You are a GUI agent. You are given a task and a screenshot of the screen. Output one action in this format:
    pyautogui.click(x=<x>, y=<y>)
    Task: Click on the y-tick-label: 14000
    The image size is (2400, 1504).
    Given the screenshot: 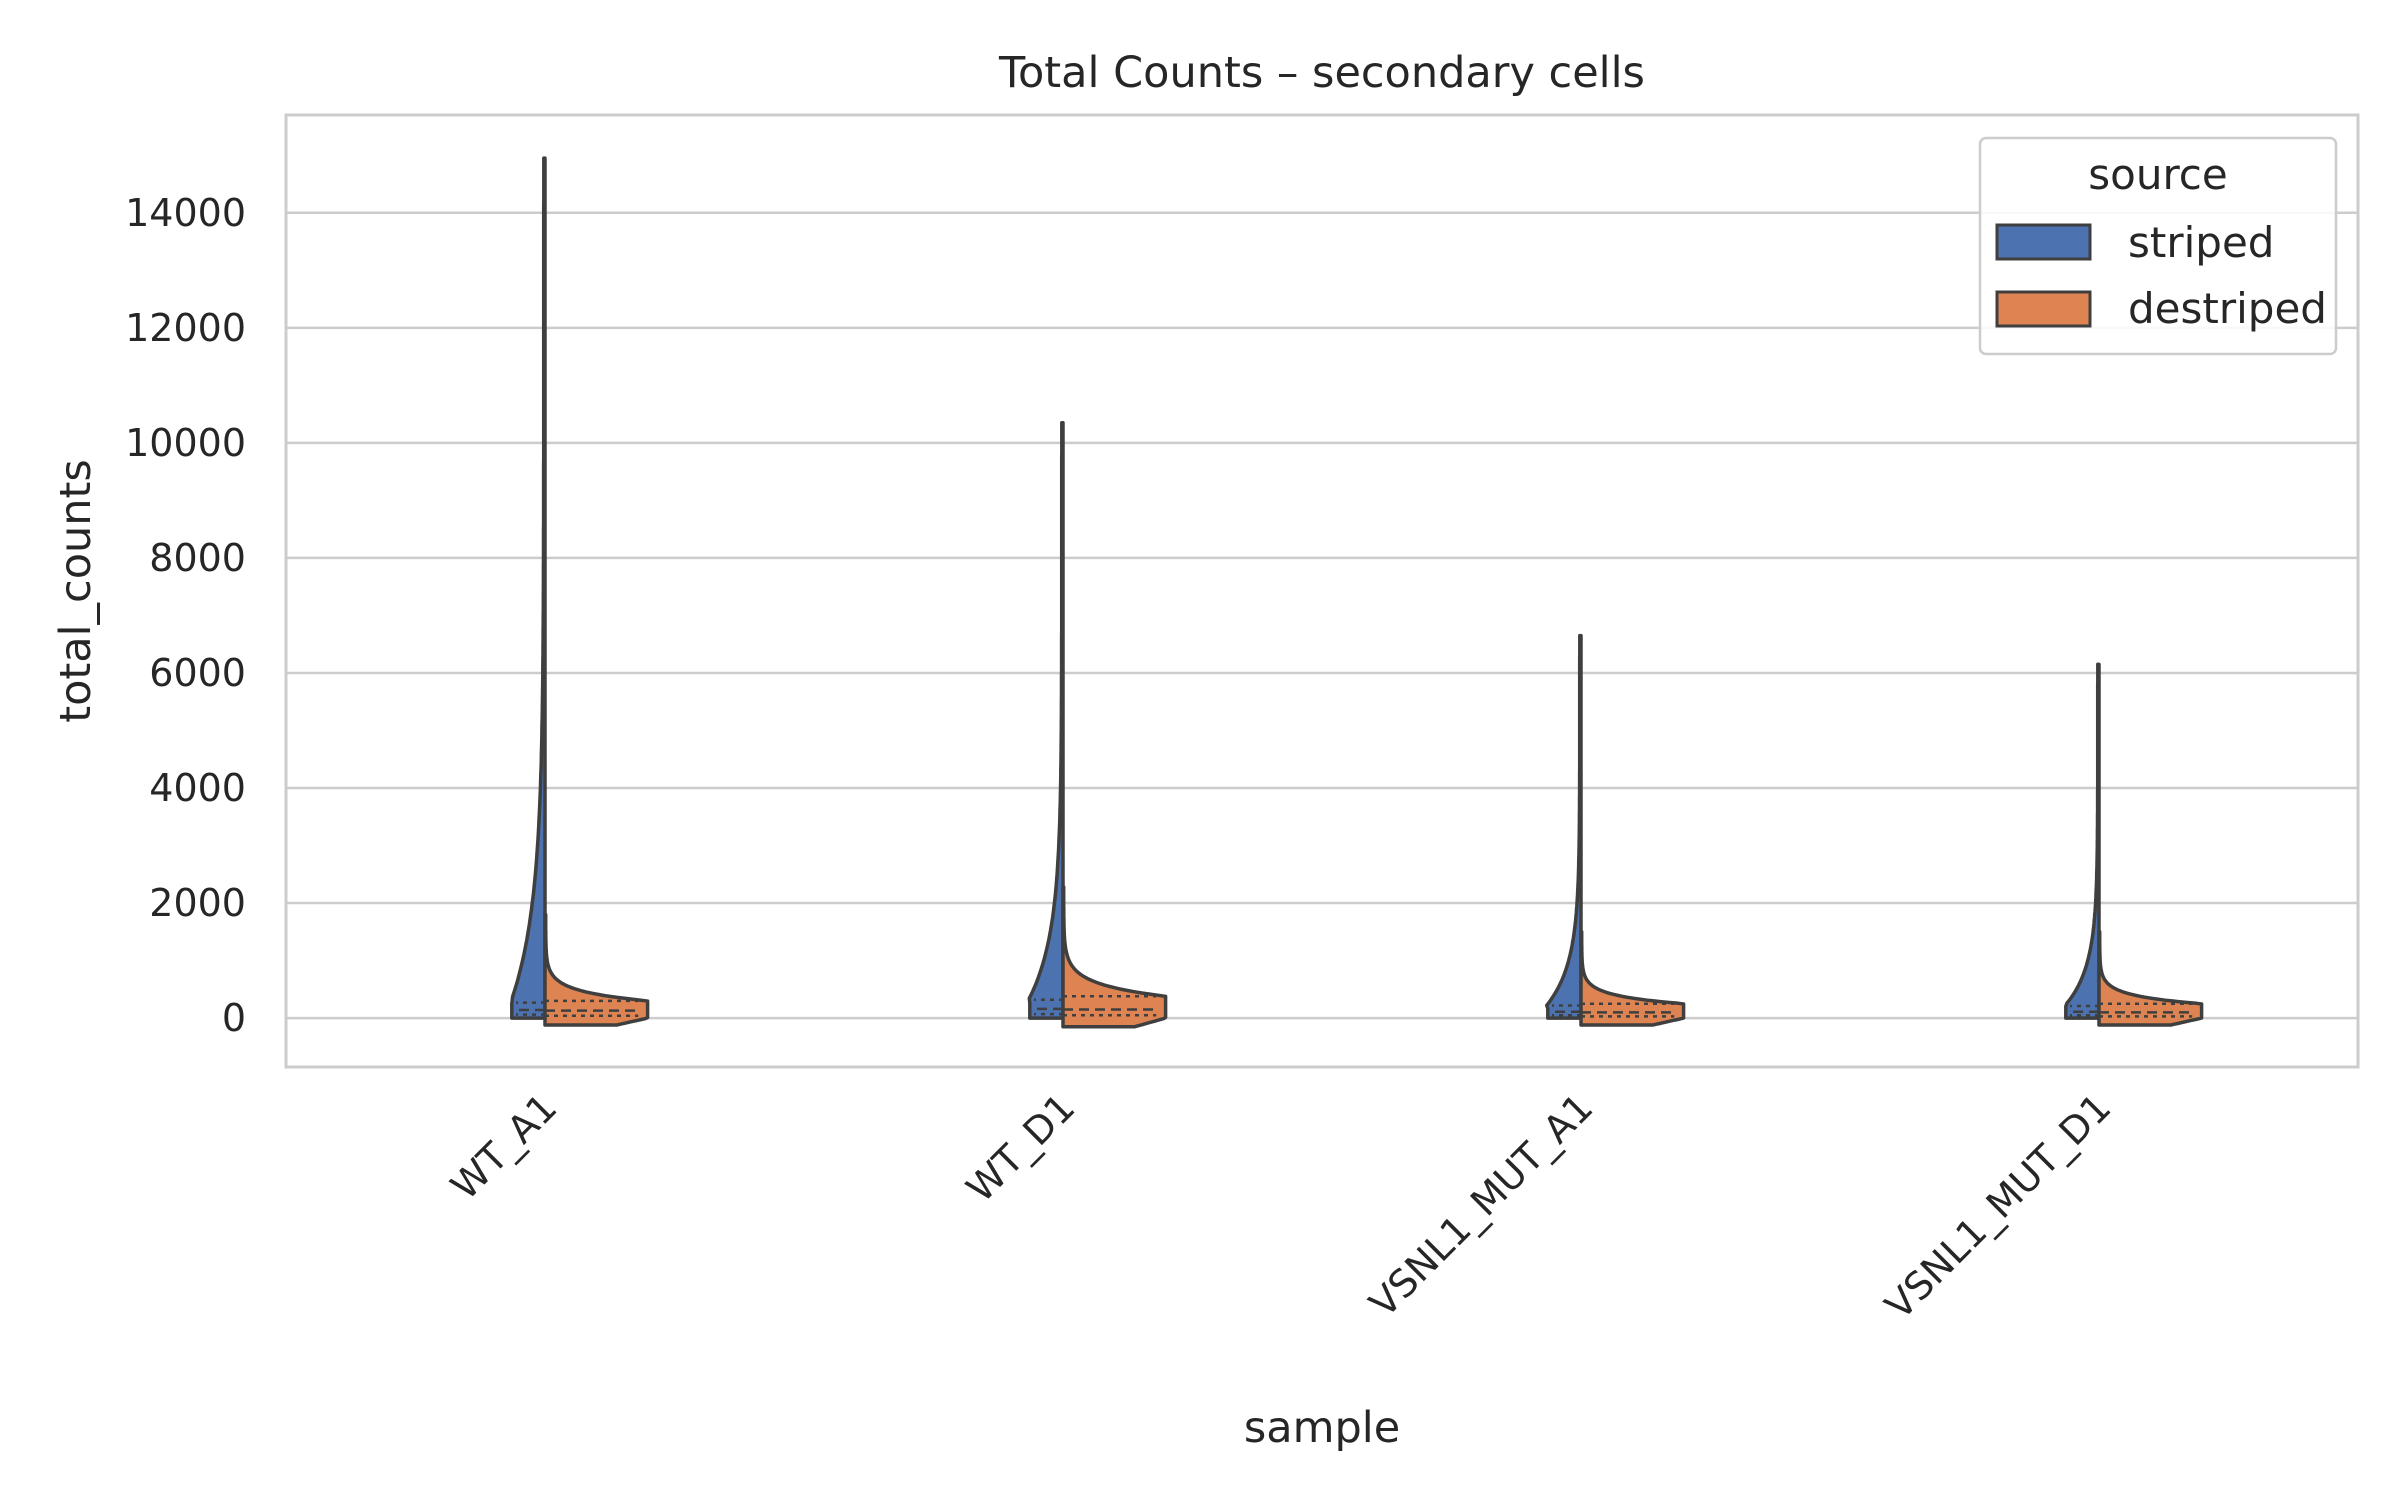 What is the action you would take?
    pyautogui.click(x=185, y=213)
    